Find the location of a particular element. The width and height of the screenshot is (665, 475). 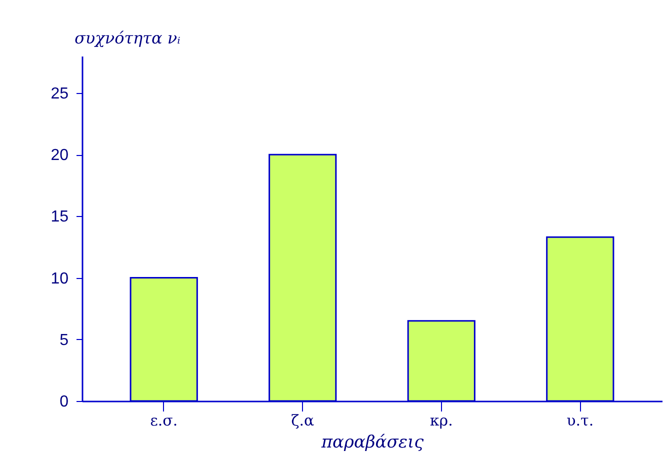

y-axis-title: συχνότητα νᵢ is located at coordinates (127, 38).